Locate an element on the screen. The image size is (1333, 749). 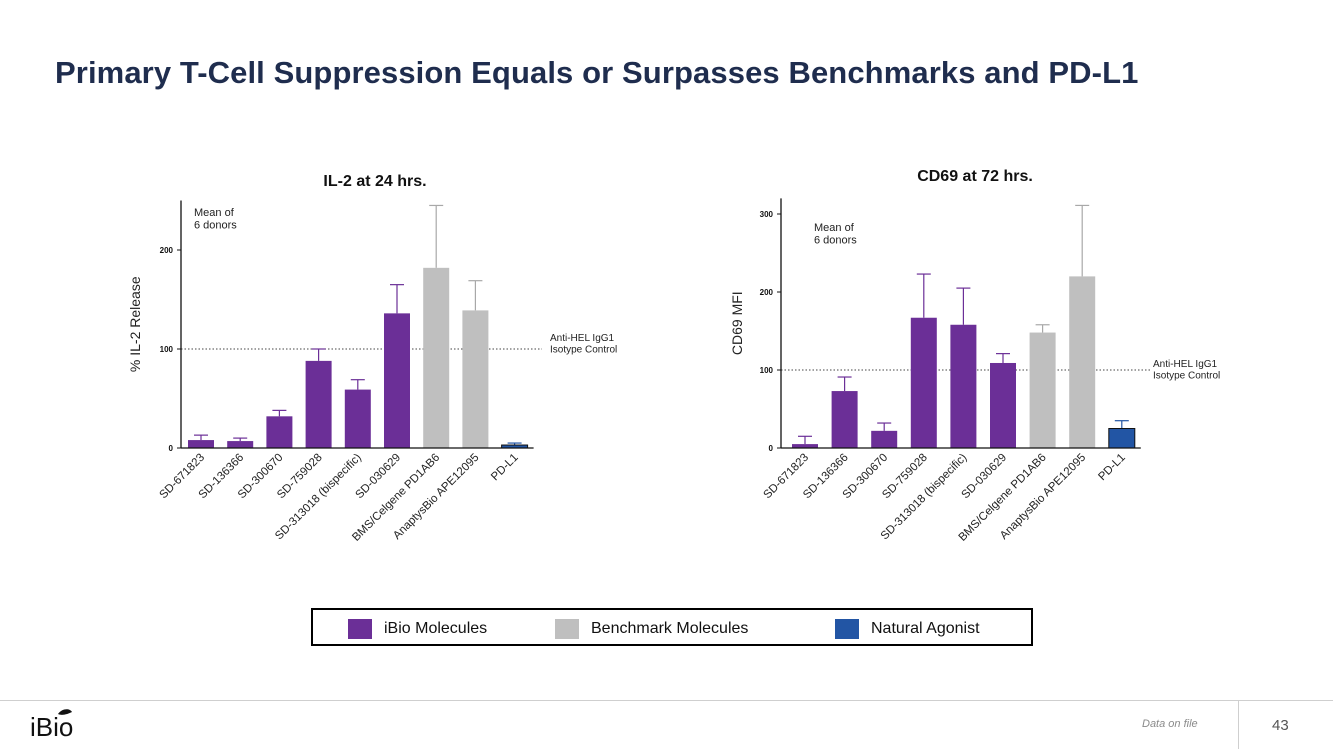
legend-swatch-ibio is located at coordinates (360, 629).